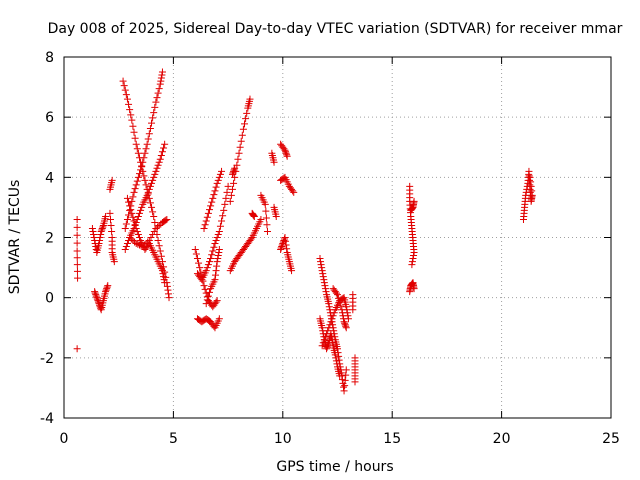 The height and width of the screenshot is (480, 640). What do you see at coordinates (49, 299) in the screenshot?
I see `y-tick-label: 0` at bounding box center [49, 299].